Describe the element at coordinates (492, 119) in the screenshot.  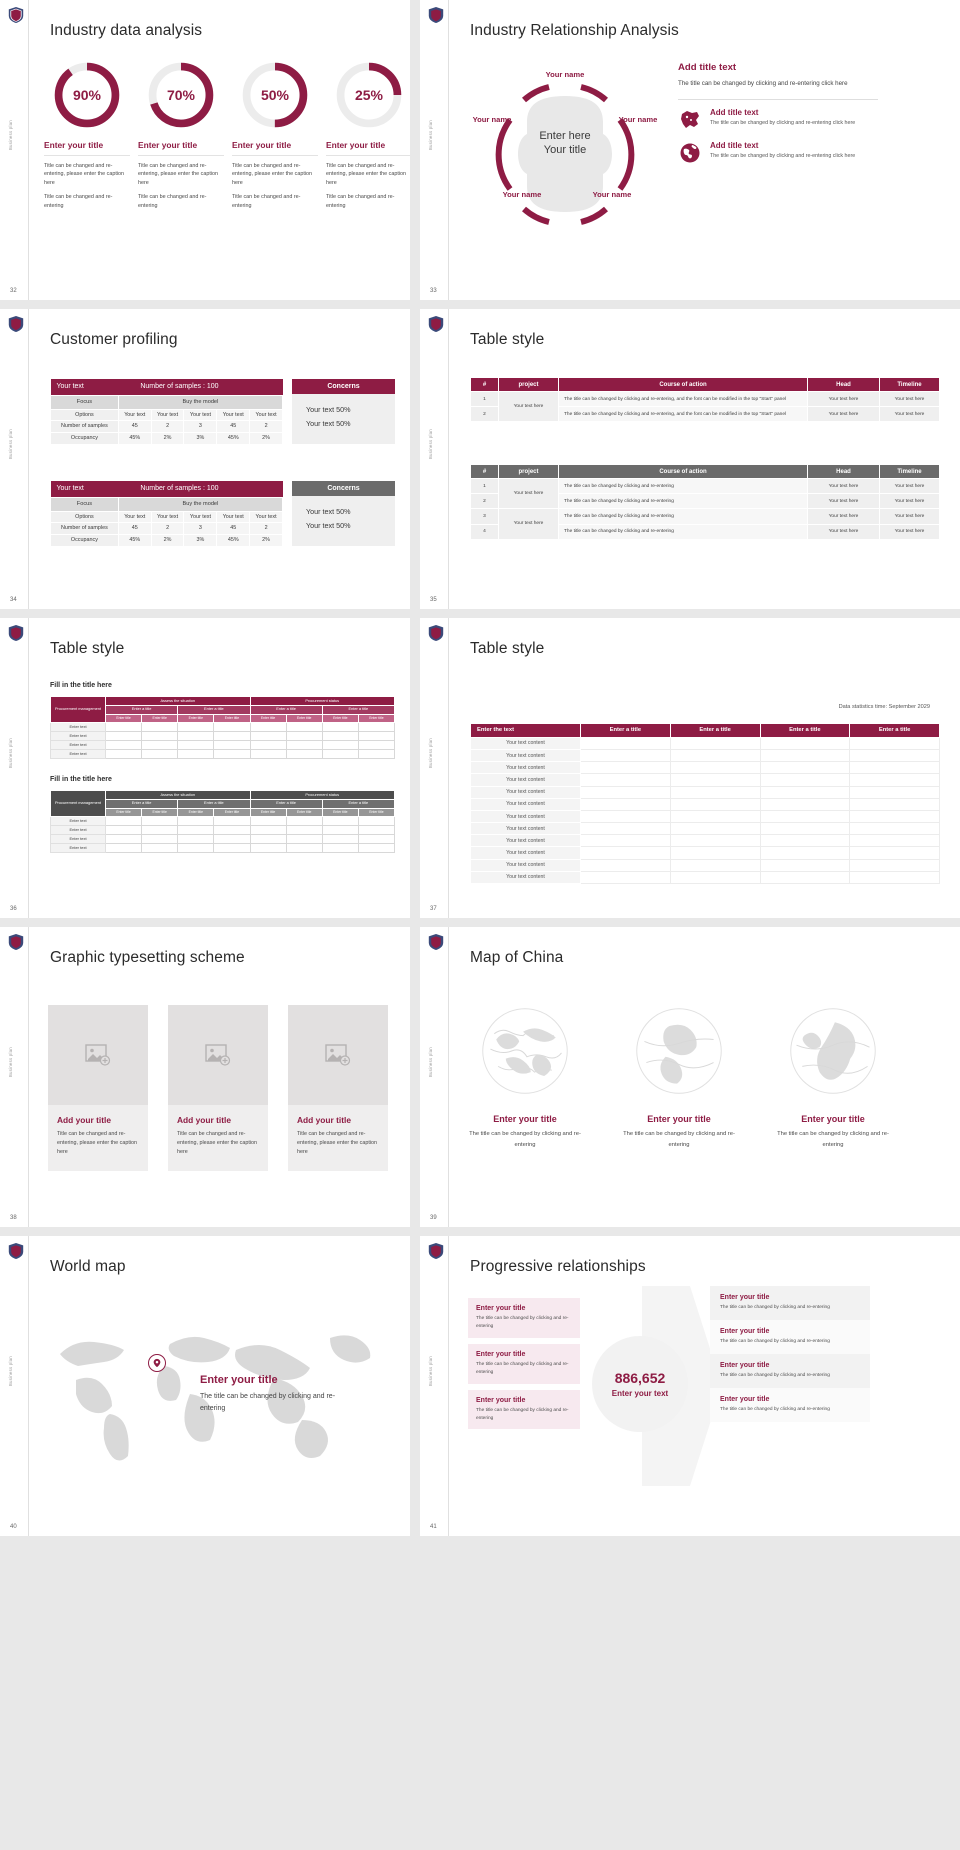
I see `wheel-node-5: Your name` at that location.